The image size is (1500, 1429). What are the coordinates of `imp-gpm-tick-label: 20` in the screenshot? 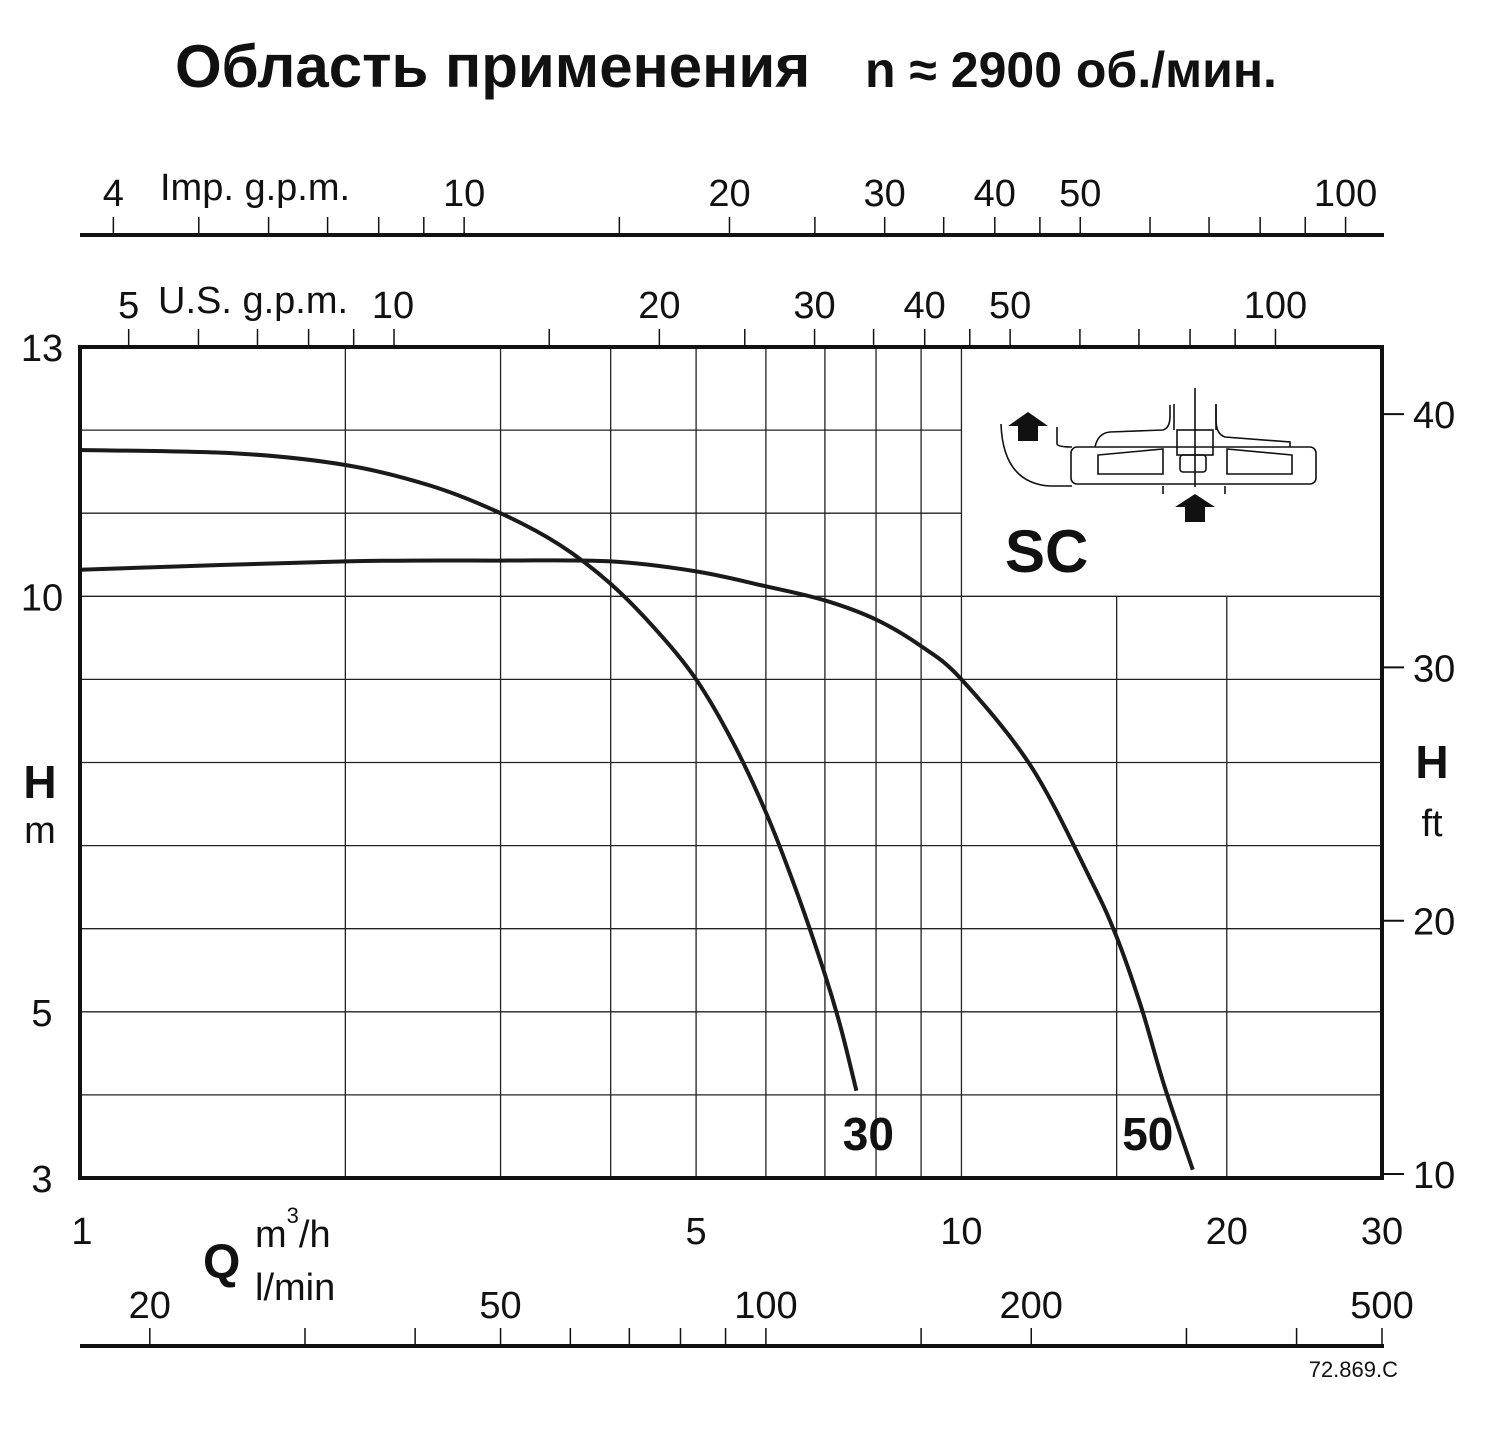 It's located at (729, 194).